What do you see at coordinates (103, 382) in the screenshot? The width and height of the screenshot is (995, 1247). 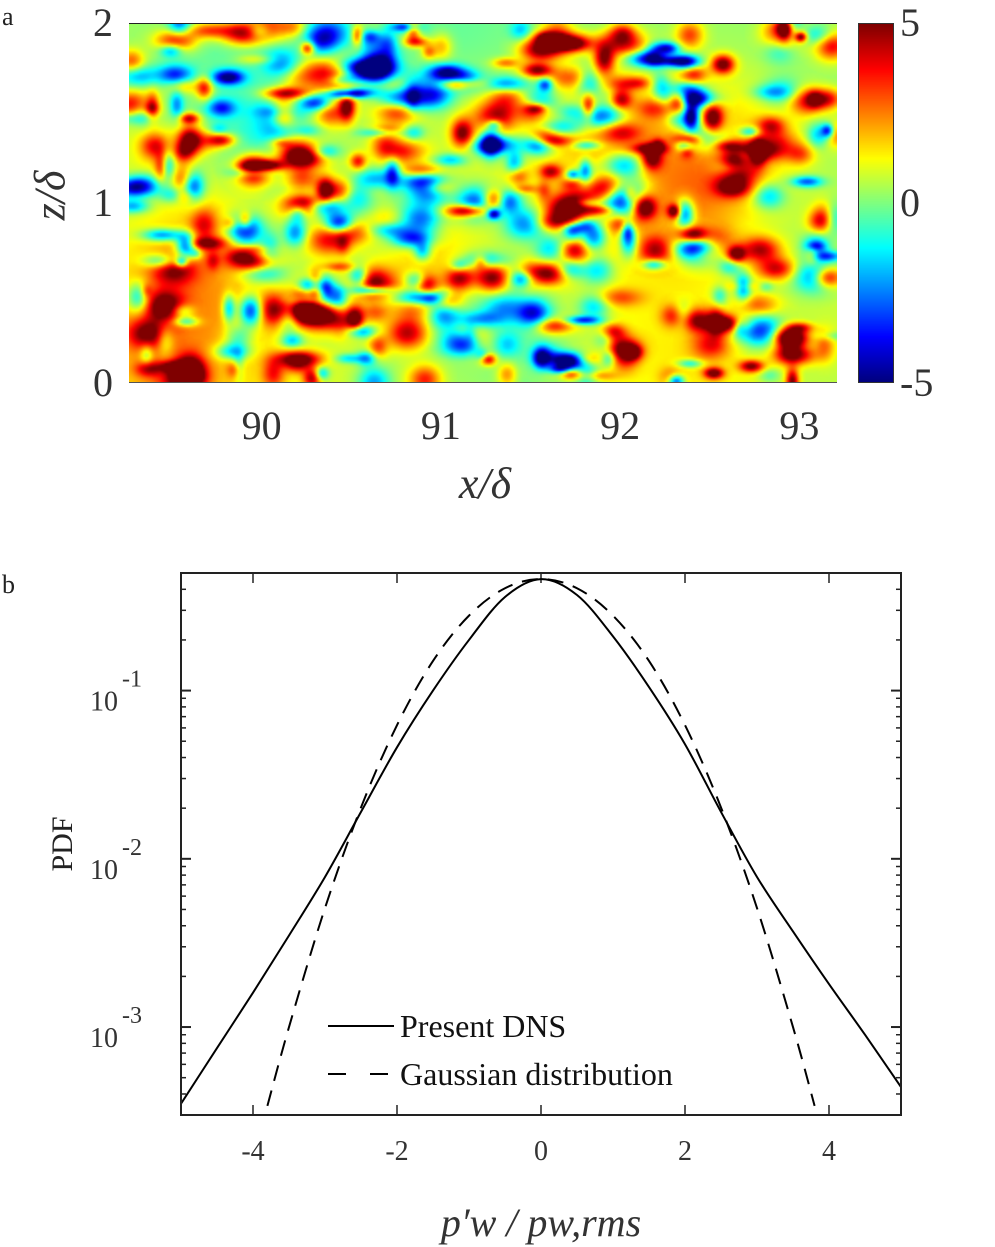 I see `y-tick-label: 0` at bounding box center [103, 382].